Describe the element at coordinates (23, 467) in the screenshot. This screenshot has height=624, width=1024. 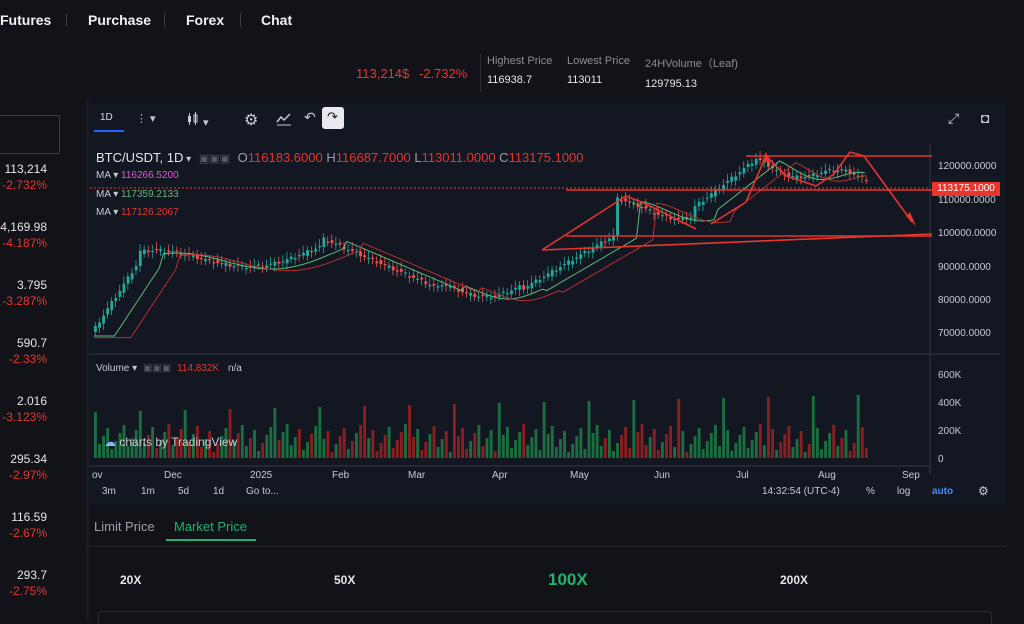
I see `market-item: 295.34 -2.97%` at that location.